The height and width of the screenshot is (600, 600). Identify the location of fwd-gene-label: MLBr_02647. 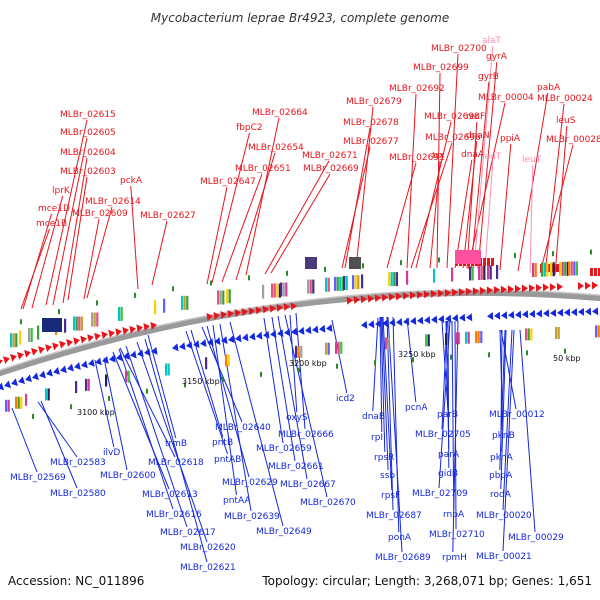
(228, 182).